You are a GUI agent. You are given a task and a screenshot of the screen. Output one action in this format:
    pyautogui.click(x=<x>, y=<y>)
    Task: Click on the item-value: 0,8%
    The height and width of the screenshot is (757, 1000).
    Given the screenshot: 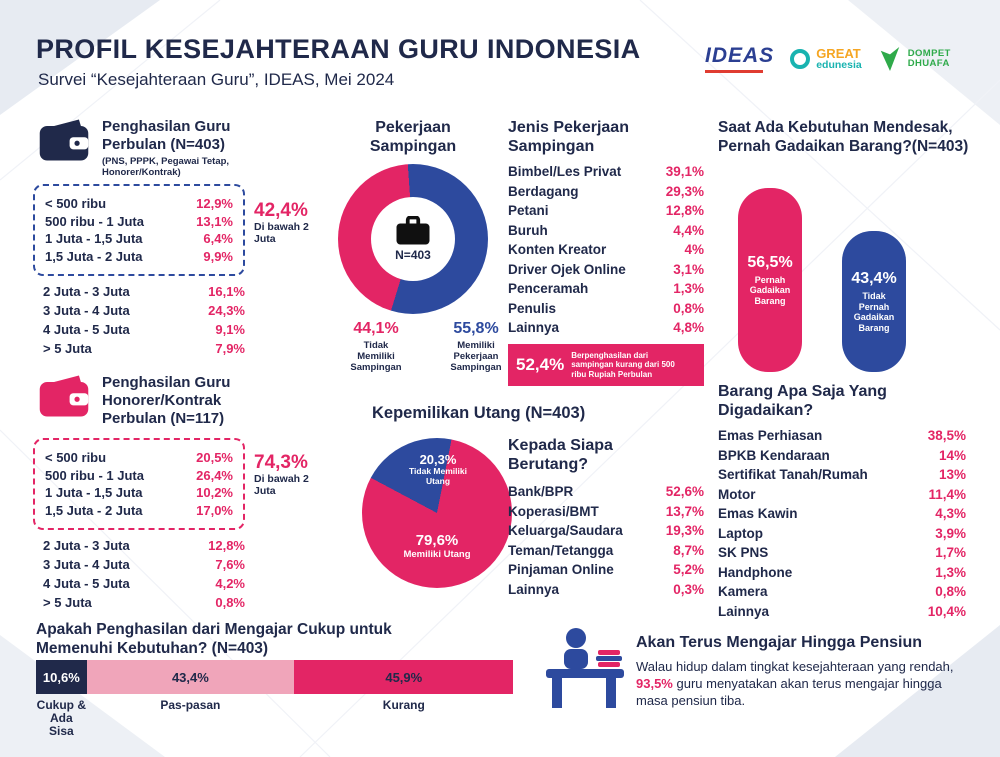 What is the action you would take?
    pyautogui.click(x=950, y=591)
    